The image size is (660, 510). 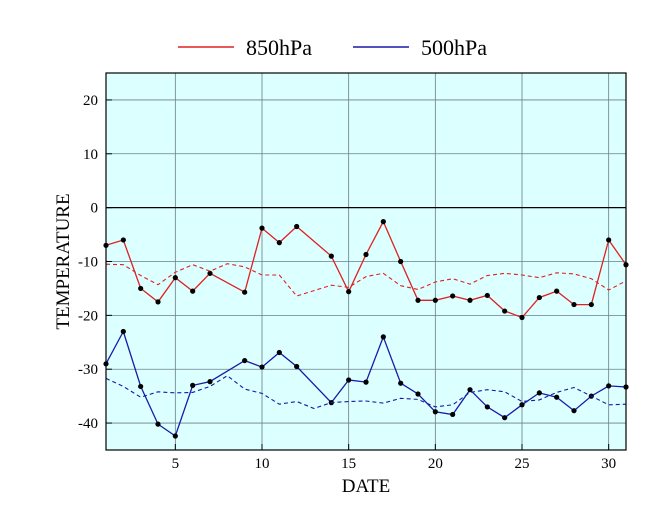 What do you see at coordinates (522, 464) in the screenshot?
I see `x-tick-label: 25` at bounding box center [522, 464].